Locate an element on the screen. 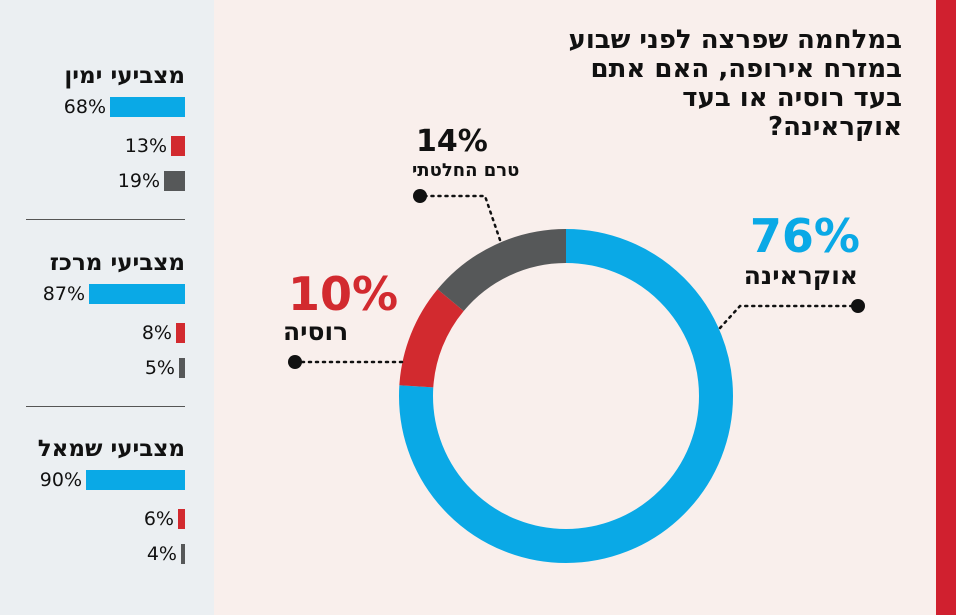 Image resolution: width=956 pixels, height=615 pixels. bar-value-label: 4% is located at coordinates (161, 554).